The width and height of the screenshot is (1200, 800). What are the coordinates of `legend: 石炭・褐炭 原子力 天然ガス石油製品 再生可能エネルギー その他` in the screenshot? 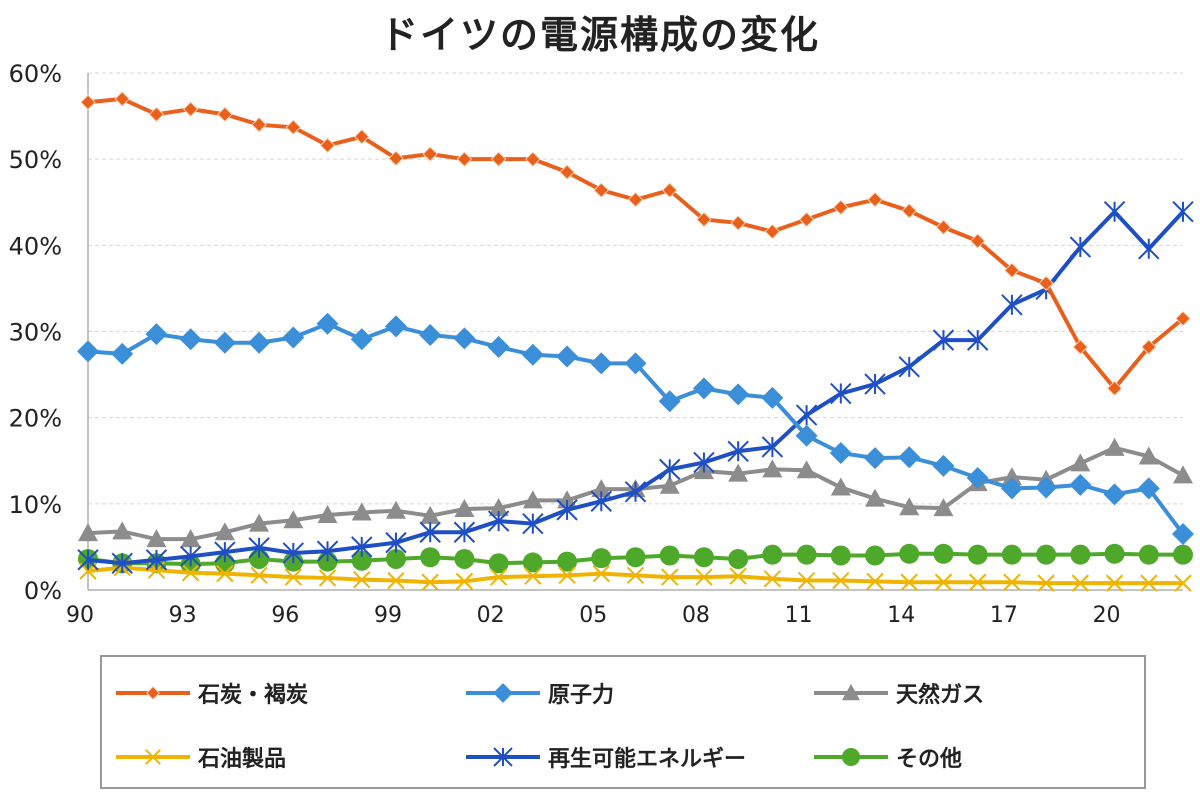 It's located at (623, 722).